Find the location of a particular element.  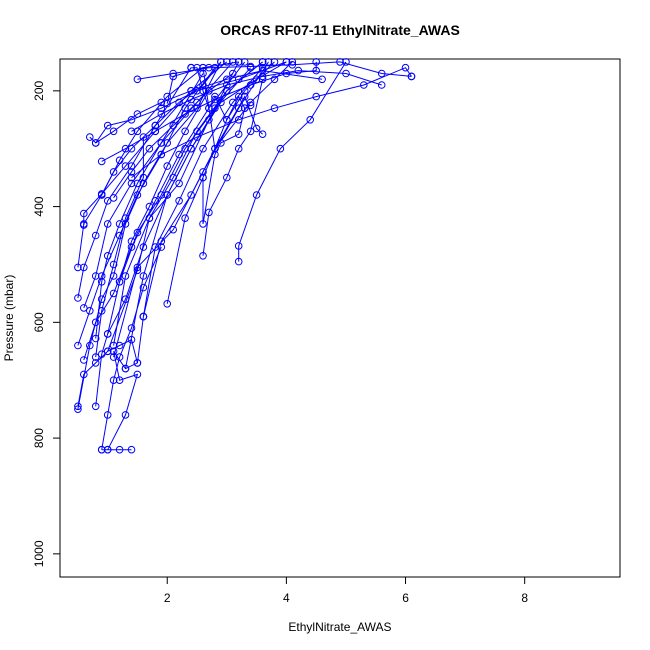

y-axis-label: Pressure (mbar) is located at coordinates (9, 318).